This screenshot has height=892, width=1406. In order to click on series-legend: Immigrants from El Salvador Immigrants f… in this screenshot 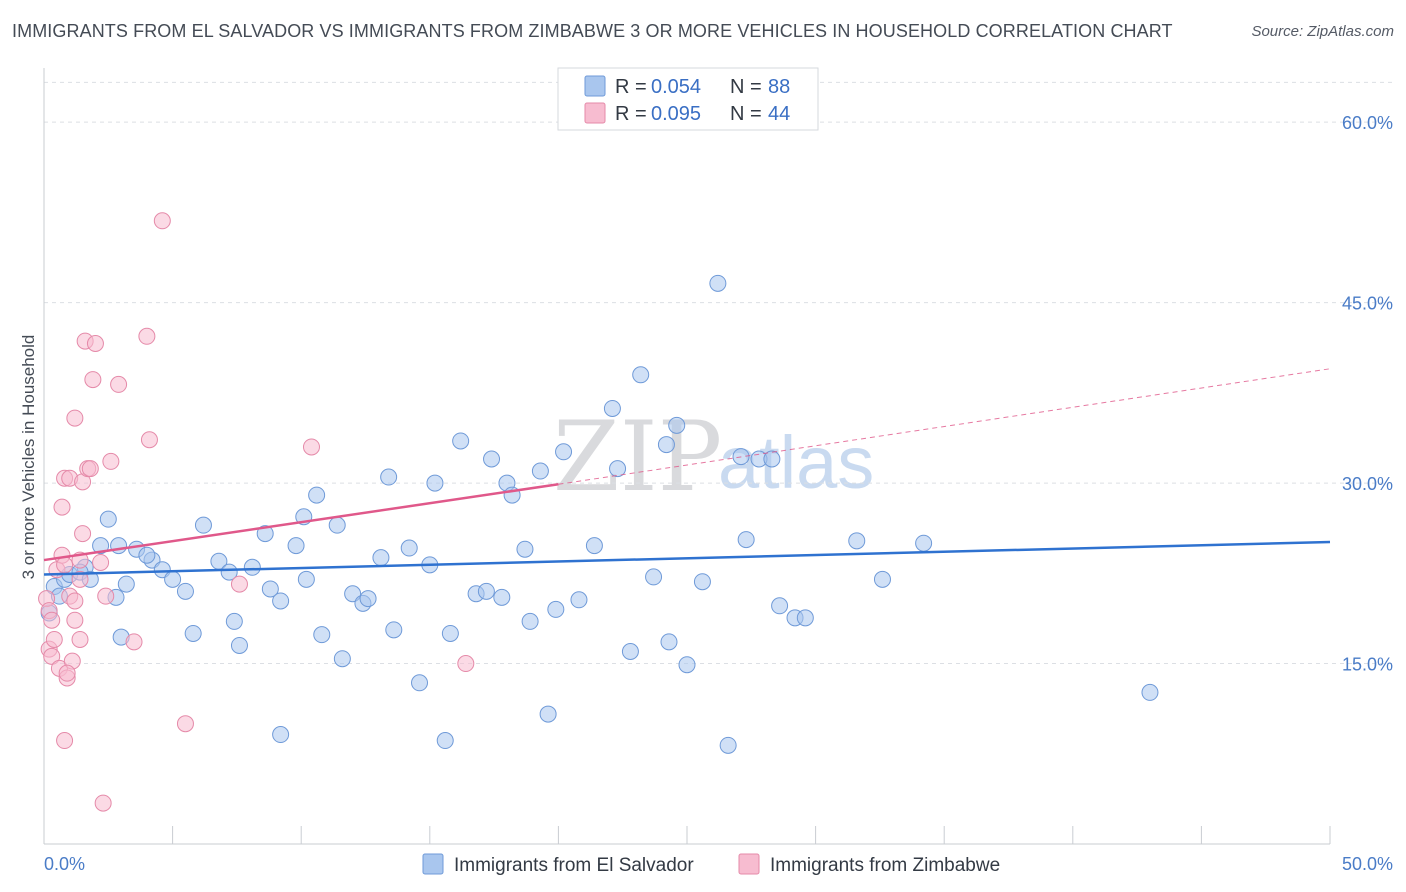, I will do `click(711, 864)`.